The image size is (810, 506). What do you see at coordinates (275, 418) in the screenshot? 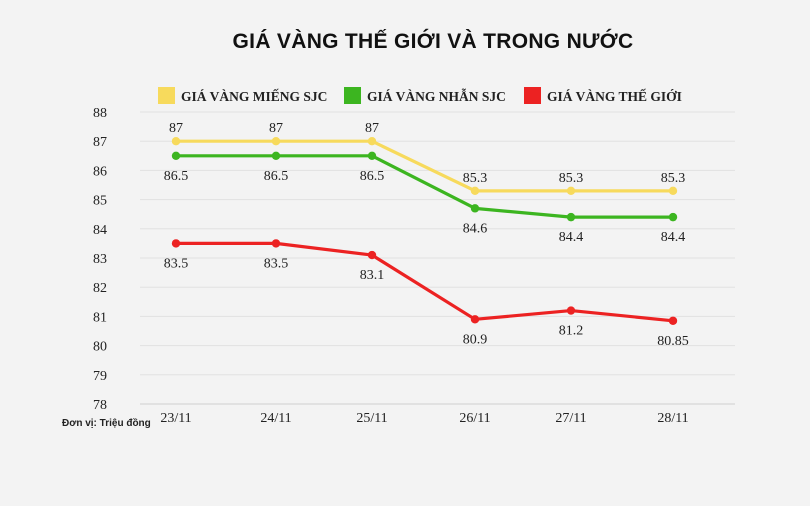
I see `x-tick-label: 24/11` at bounding box center [275, 418].